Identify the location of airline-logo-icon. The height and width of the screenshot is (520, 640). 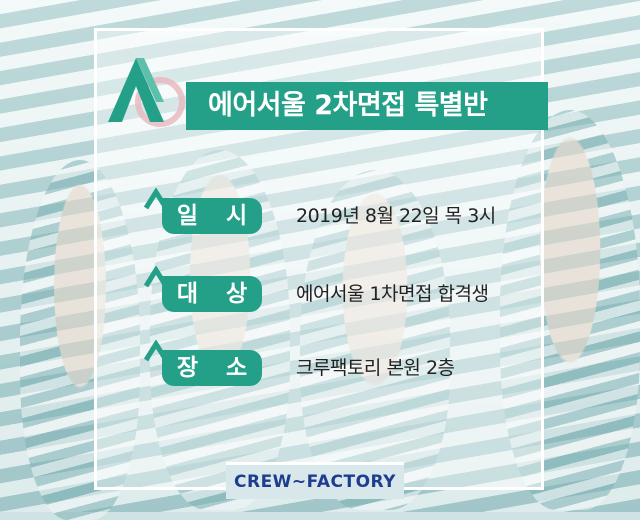
(146, 92).